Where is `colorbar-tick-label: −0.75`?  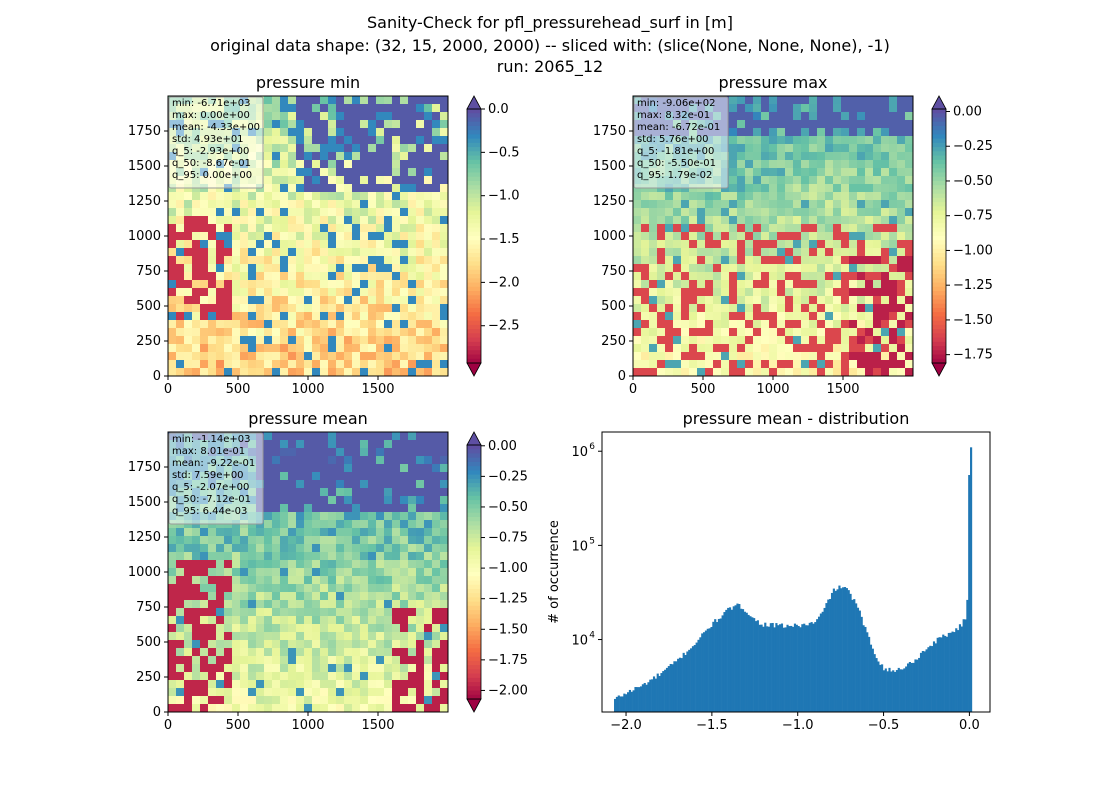 colorbar-tick-label: −0.75 is located at coordinates (508, 538).